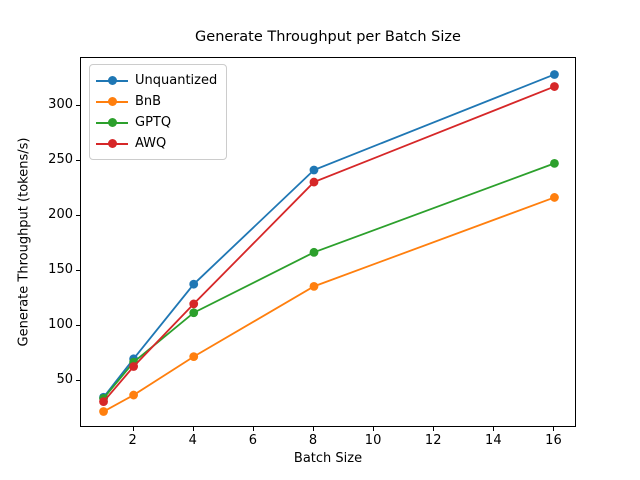  I want to click on data-point-awq-x2, so click(134, 366).